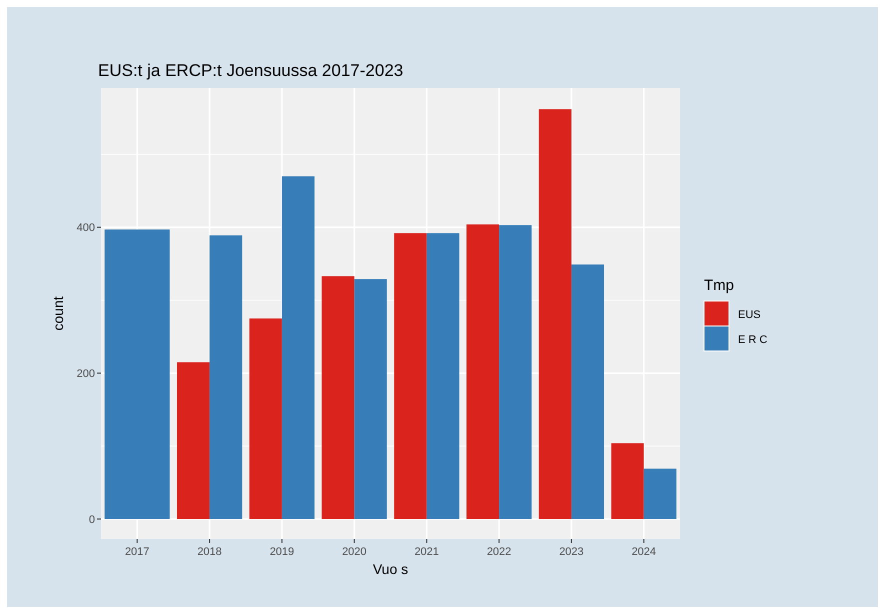  Describe the element at coordinates (58, 313) in the screenshot. I see `y-axis-title: count` at that location.